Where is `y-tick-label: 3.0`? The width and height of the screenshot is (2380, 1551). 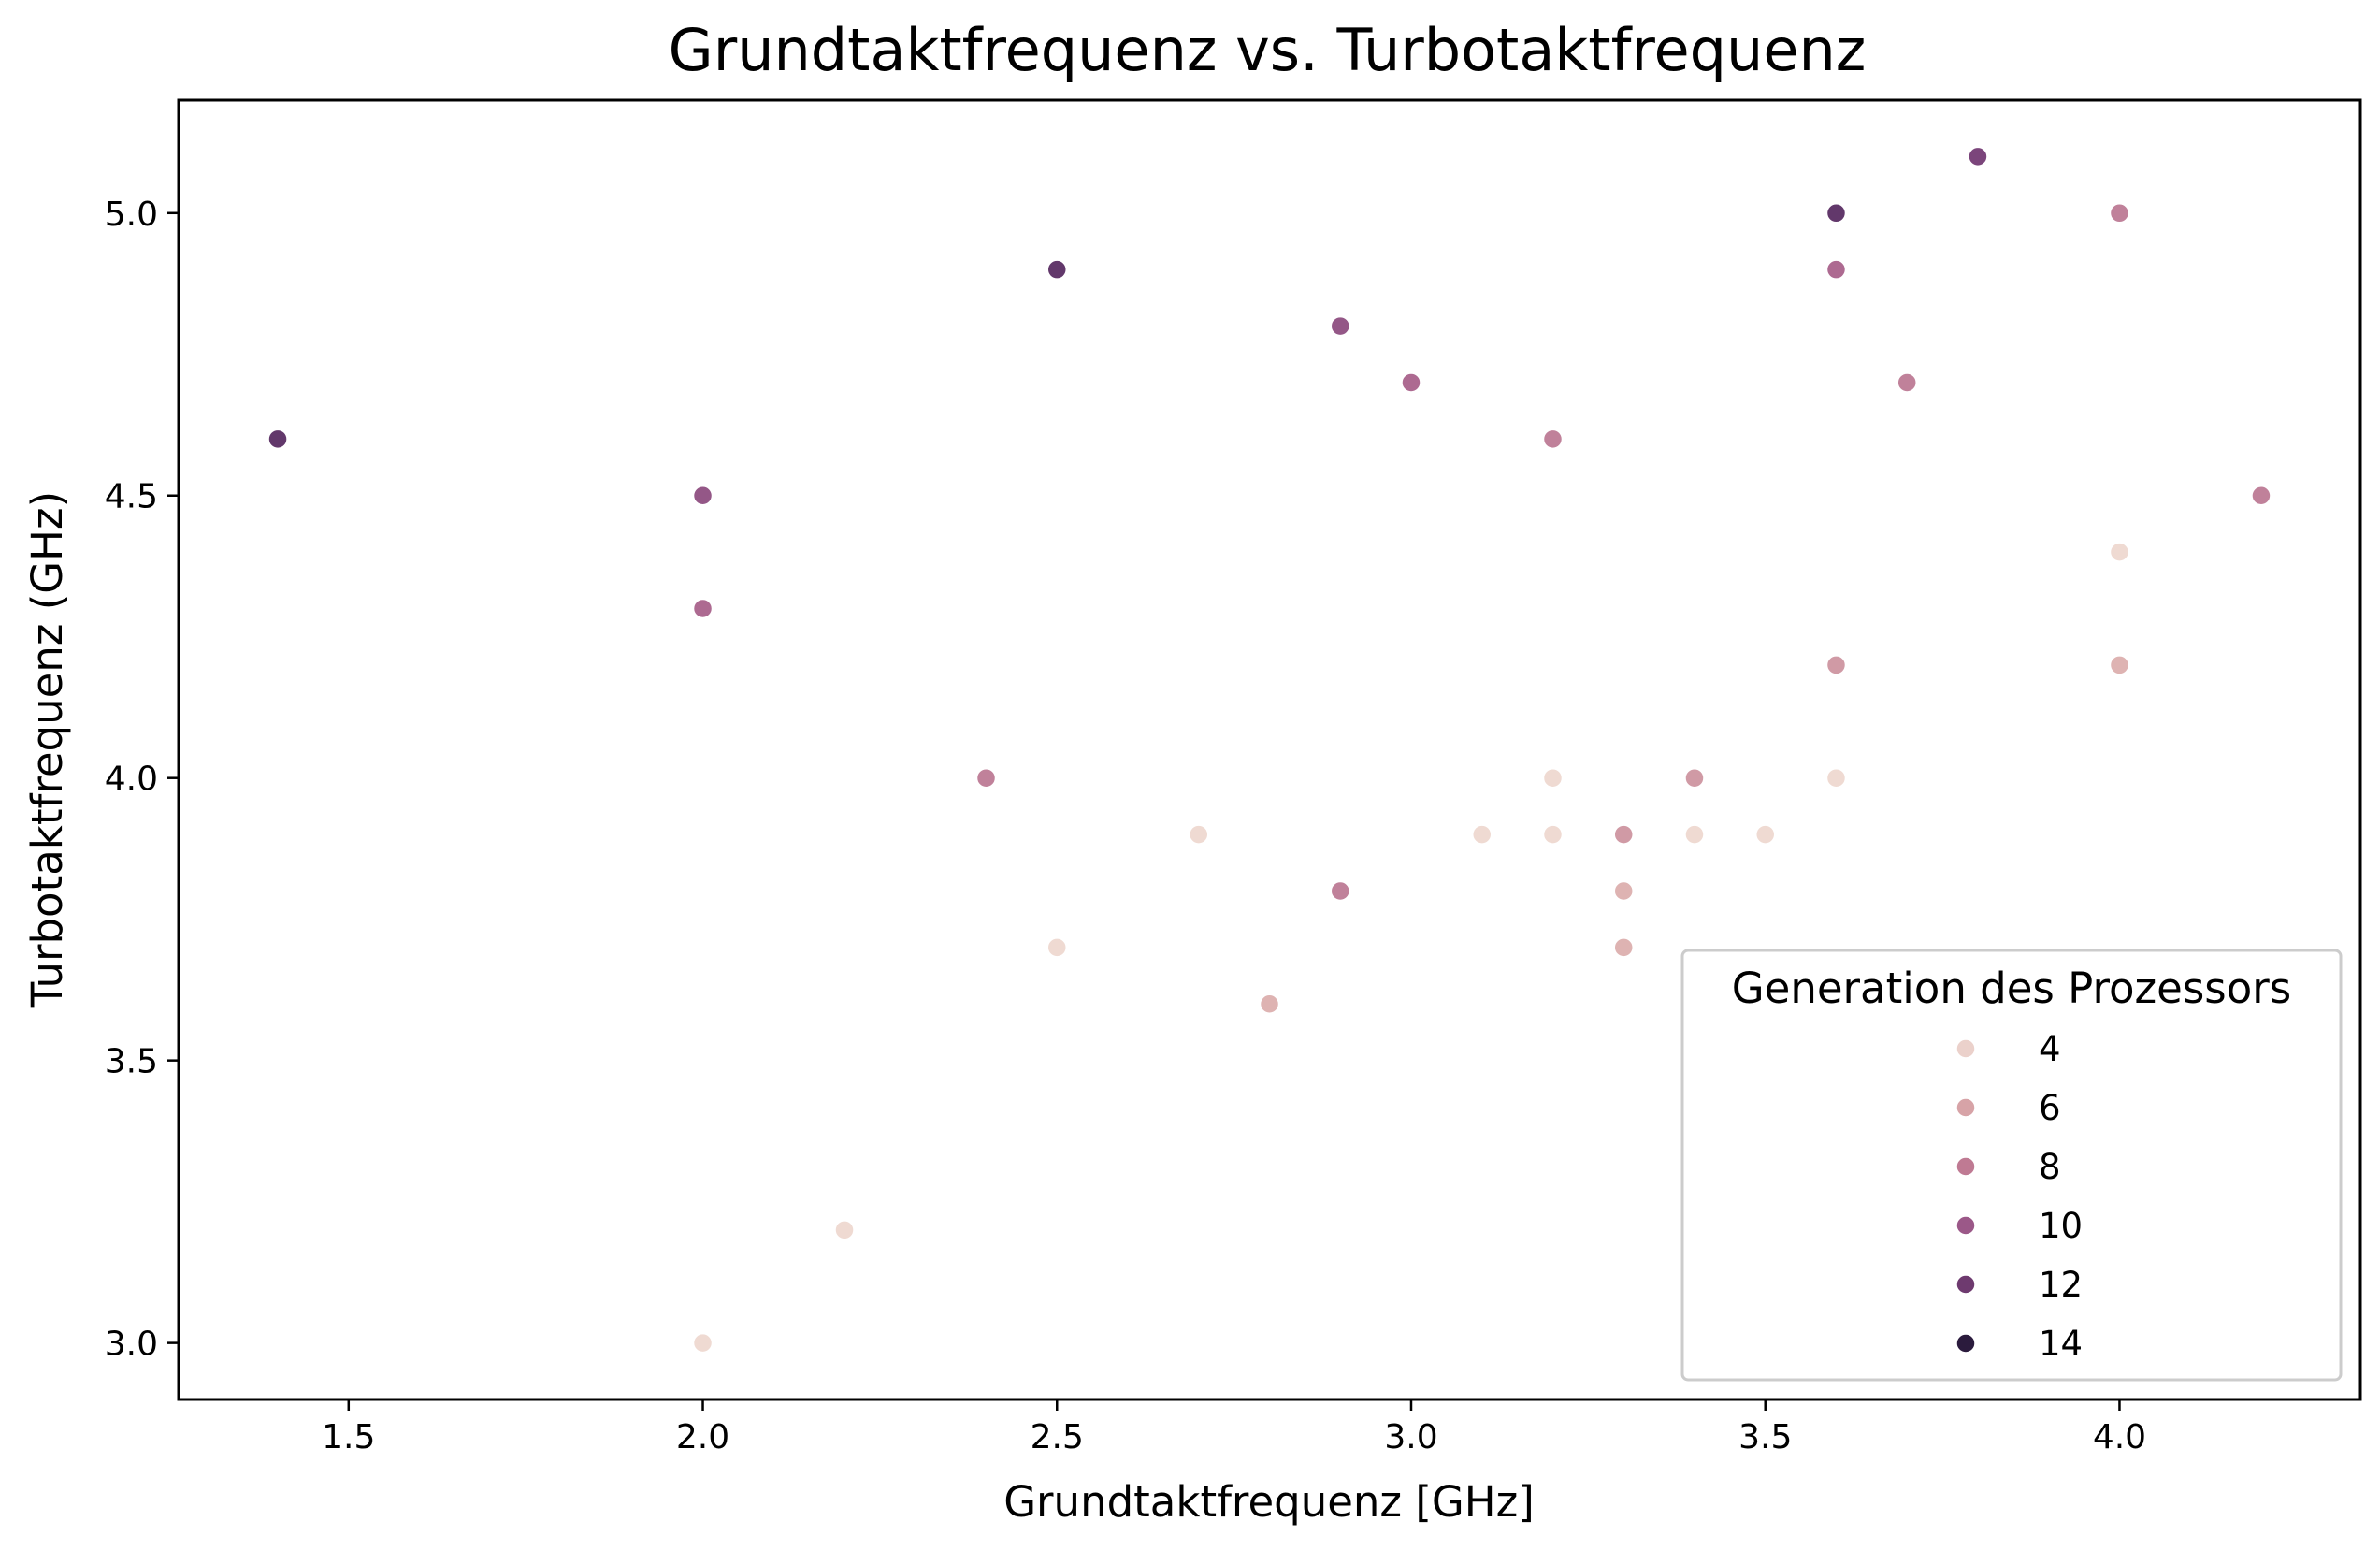
y-tick-label: 3.0 is located at coordinates (131, 1345).